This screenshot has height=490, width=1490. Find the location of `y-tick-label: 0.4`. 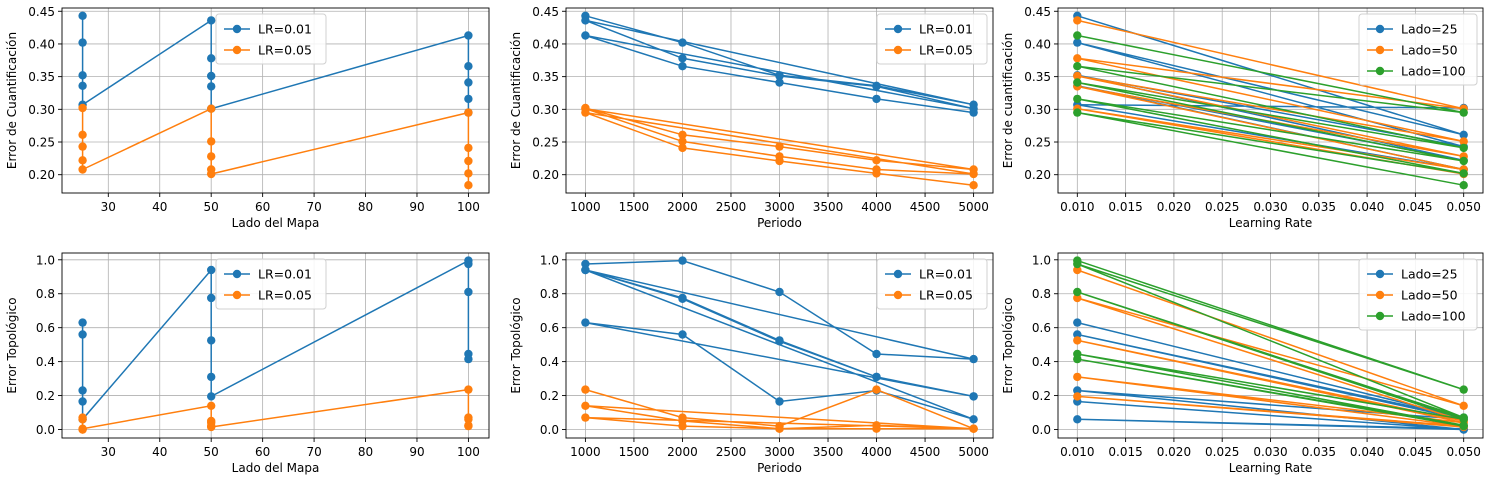

y-tick-label: 0.4 is located at coordinates (1041, 362).